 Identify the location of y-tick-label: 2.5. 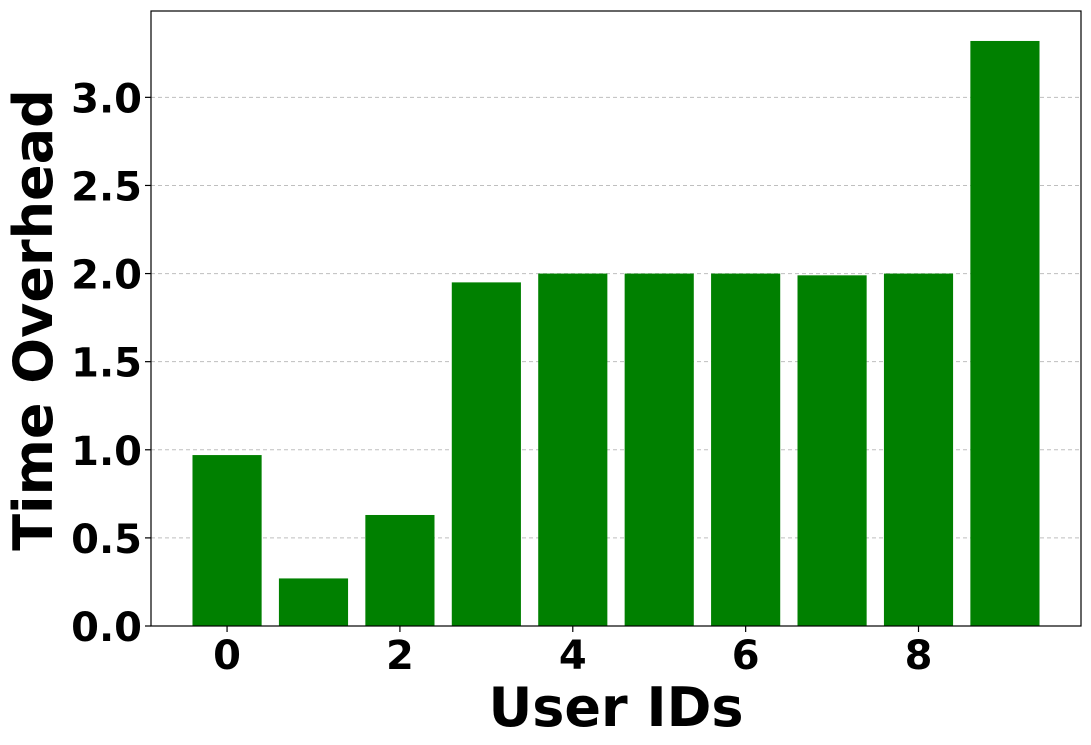
(106, 187).